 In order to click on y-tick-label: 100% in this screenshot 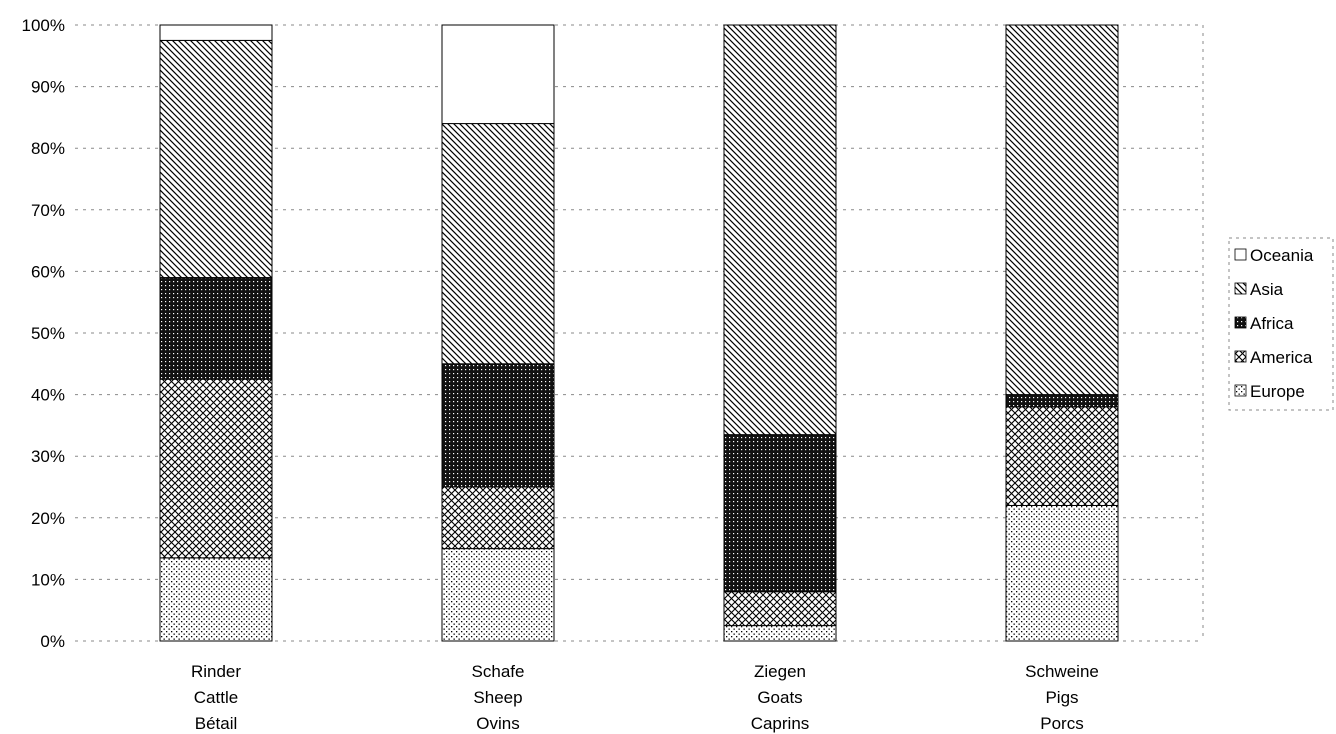, I will do `click(43, 25)`.